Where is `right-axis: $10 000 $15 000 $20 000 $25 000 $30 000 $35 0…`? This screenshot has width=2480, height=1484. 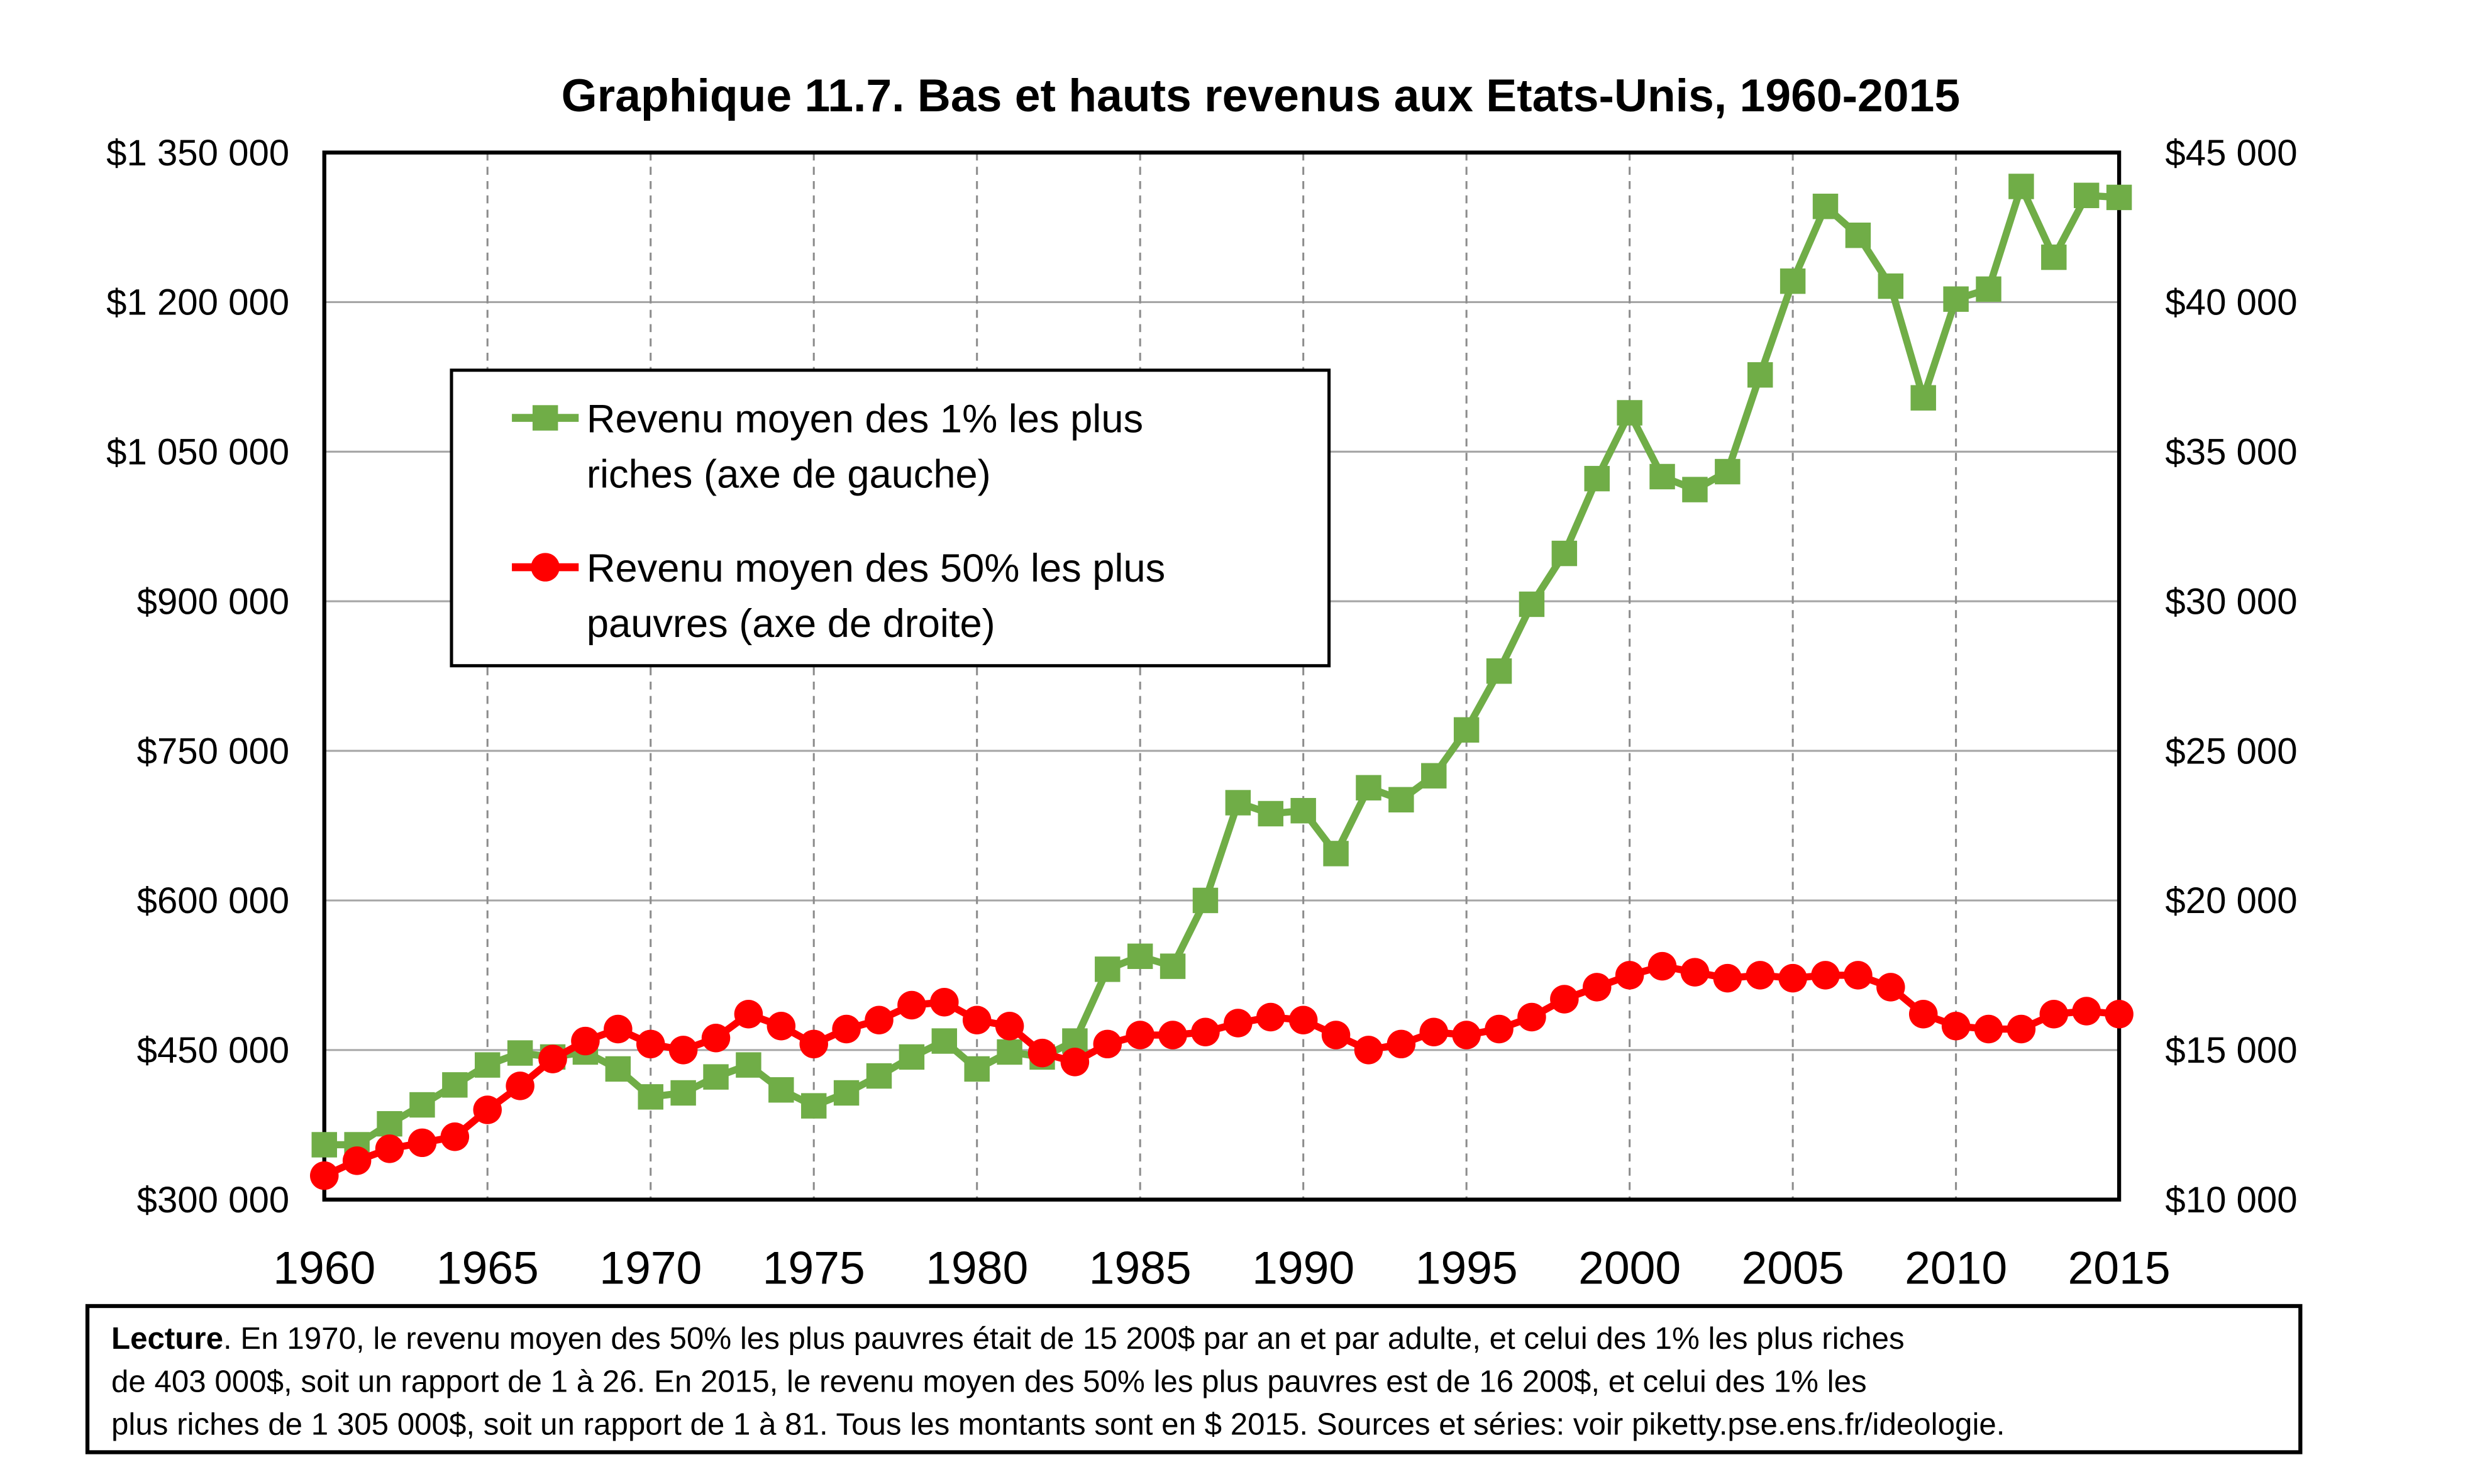
right-axis: $10 000 $15 000 $20 000 $25 000 $30 000 $35 0… is located at coordinates (2231, 677).